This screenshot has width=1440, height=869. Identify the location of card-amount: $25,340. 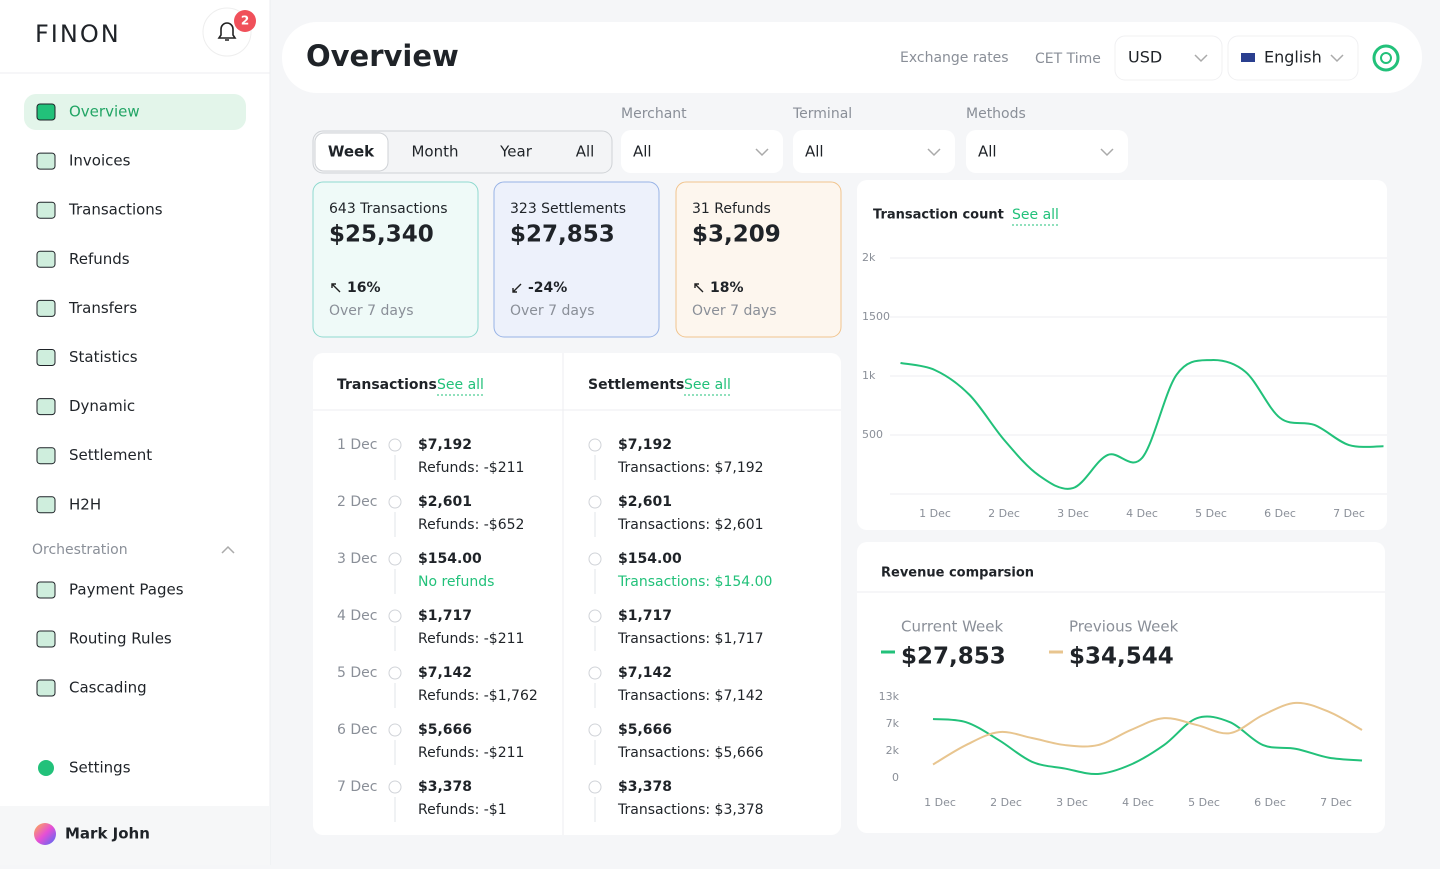
(381, 235).